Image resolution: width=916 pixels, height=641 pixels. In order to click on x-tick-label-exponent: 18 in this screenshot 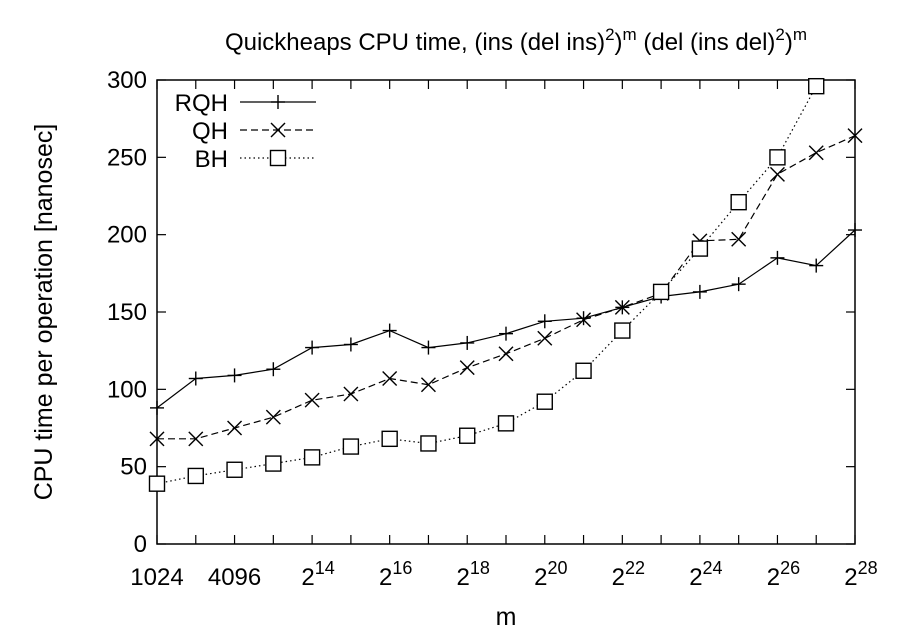, I will do `click(480, 568)`.